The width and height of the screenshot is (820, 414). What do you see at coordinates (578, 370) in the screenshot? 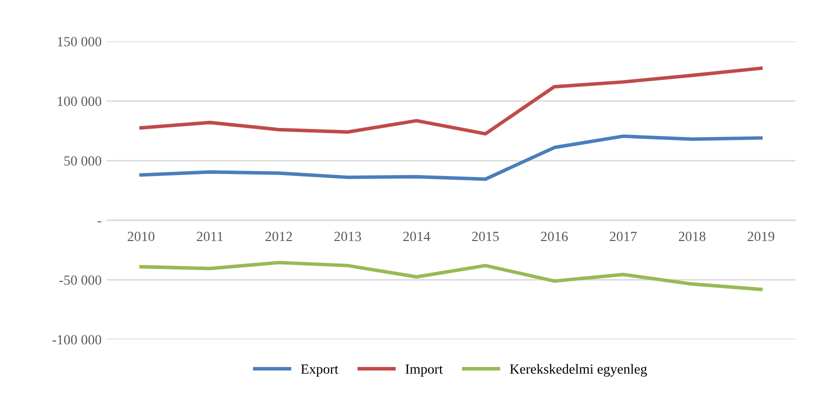
I see `legend-label: Kerekskedelmi egyenleg` at bounding box center [578, 370].